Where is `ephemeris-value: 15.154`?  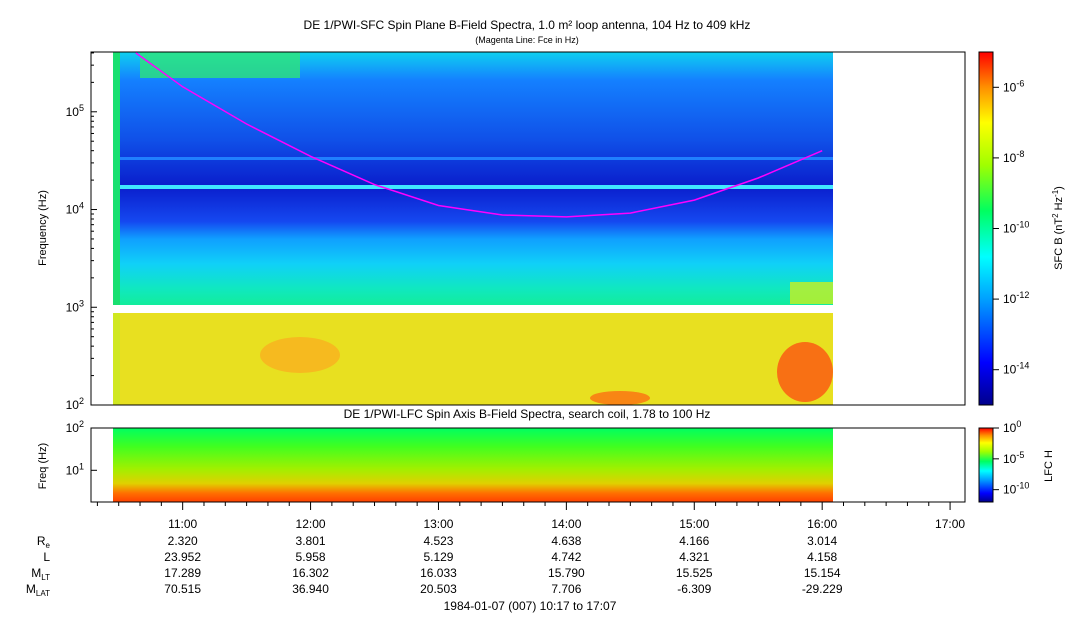
ephemeris-value: 15.154 is located at coordinates (822, 573).